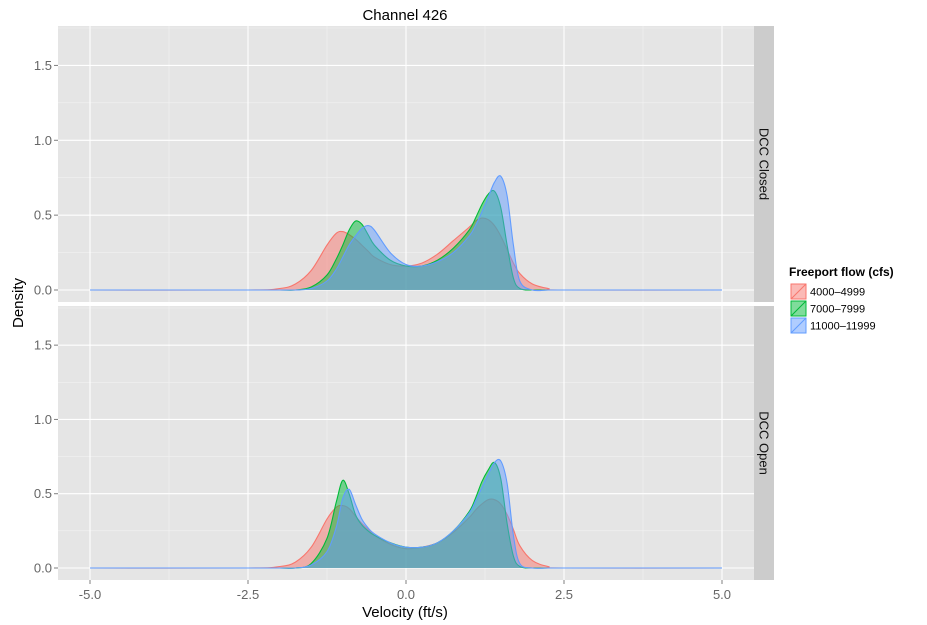 This screenshot has height=625, width=927. Describe the element at coordinates (404, 15) in the screenshot. I see `chart-title: Channel 426` at that location.